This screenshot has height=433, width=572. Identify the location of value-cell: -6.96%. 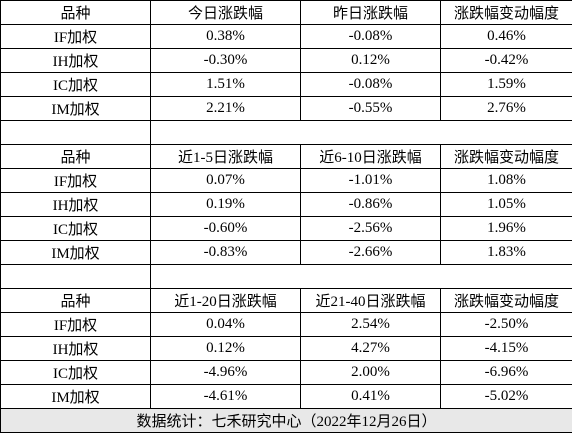
(506, 372).